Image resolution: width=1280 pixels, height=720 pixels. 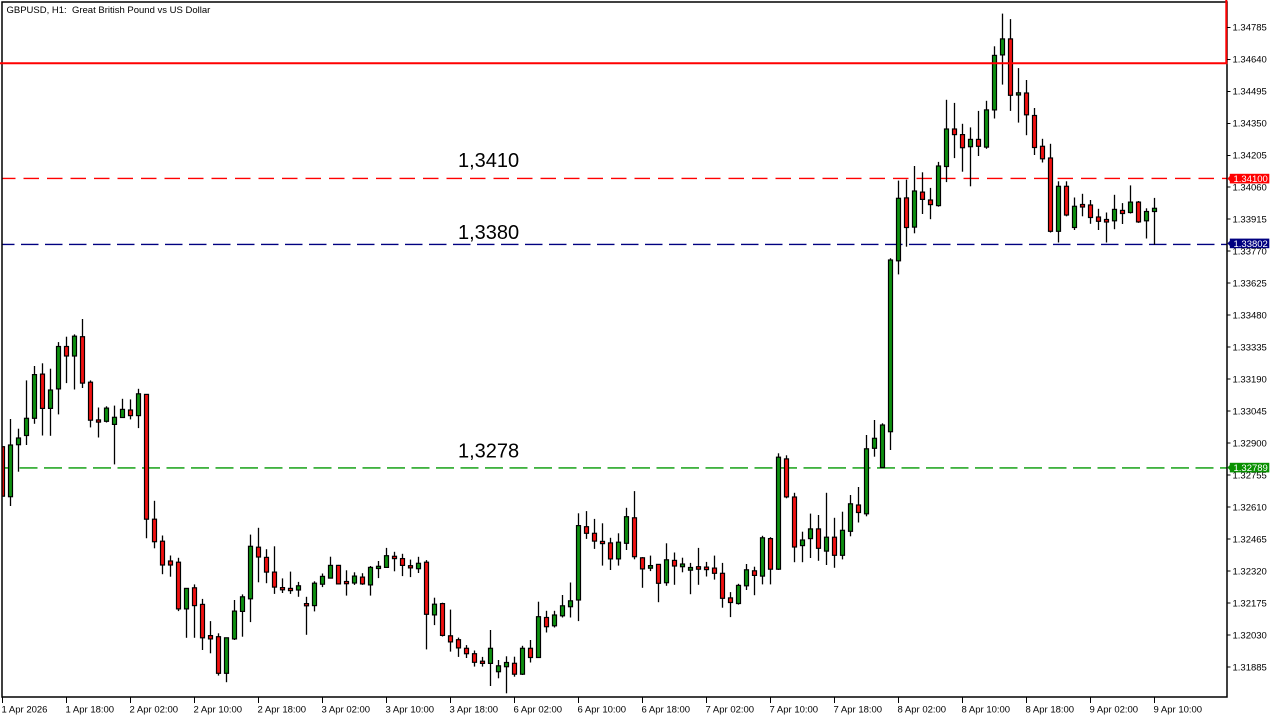 I want to click on svg-text: 2 Apr 02:00, so click(x=154, y=710).